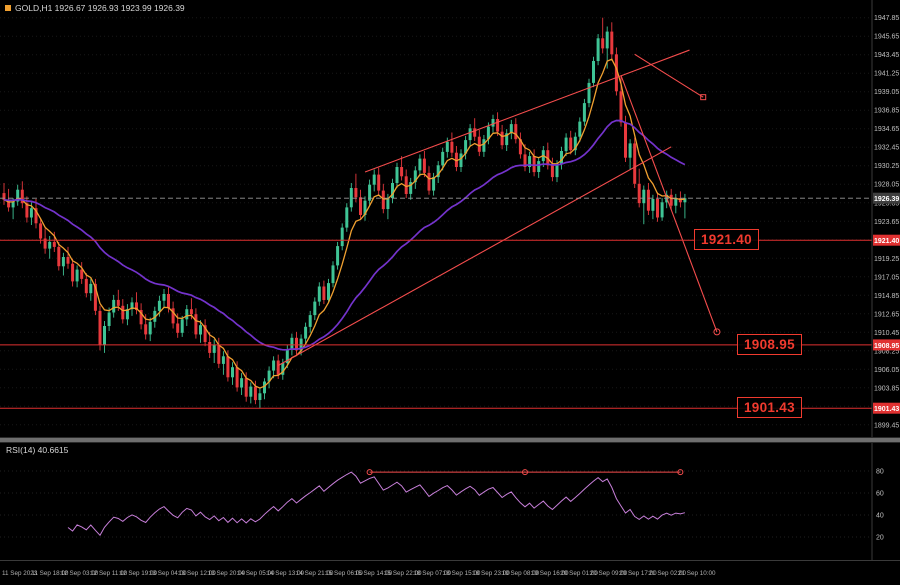 This screenshot has width=900, height=585. Describe the element at coordinates (886, 18) in the screenshot. I see `svg-text: 1947.85` at that location.